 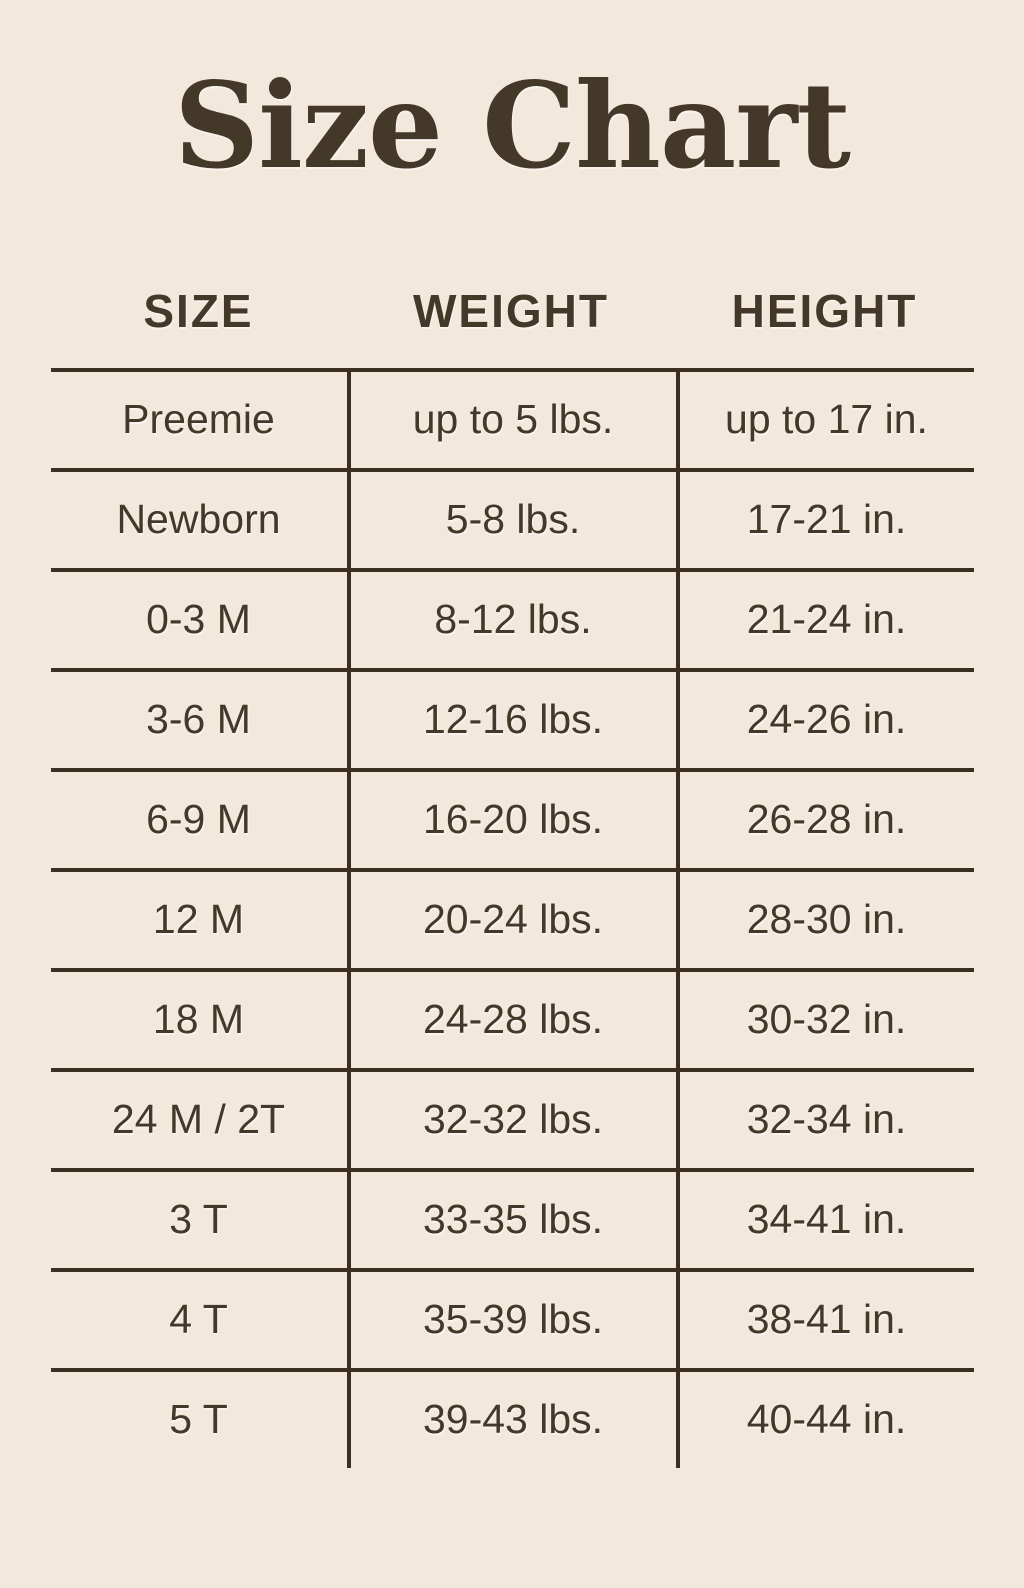 I want to click on size-cell: 24 M / 2T, so click(x=198, y=1118).